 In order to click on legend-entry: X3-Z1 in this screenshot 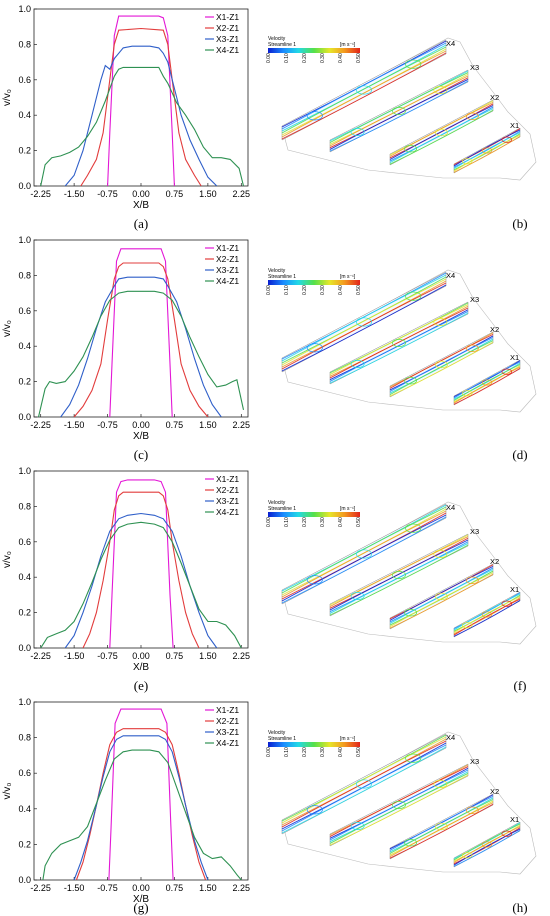, I will do `click(227, 501)`.